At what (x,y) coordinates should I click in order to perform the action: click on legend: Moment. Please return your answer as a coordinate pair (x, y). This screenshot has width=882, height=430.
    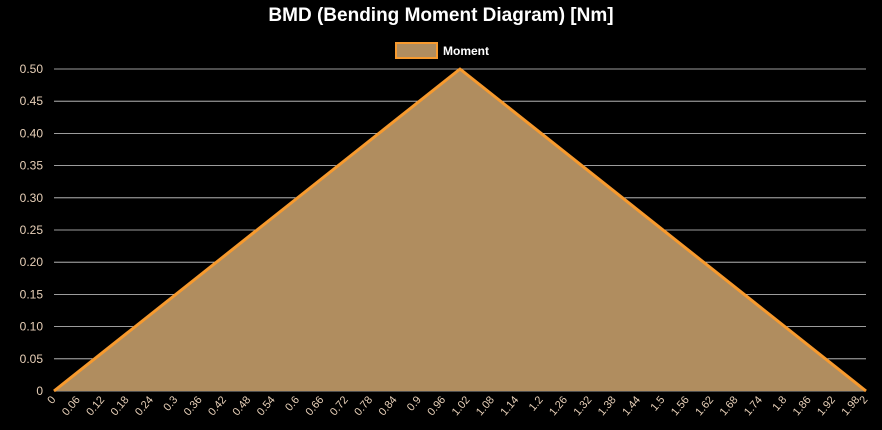
    Looking at the image, I should click on (442, 50).